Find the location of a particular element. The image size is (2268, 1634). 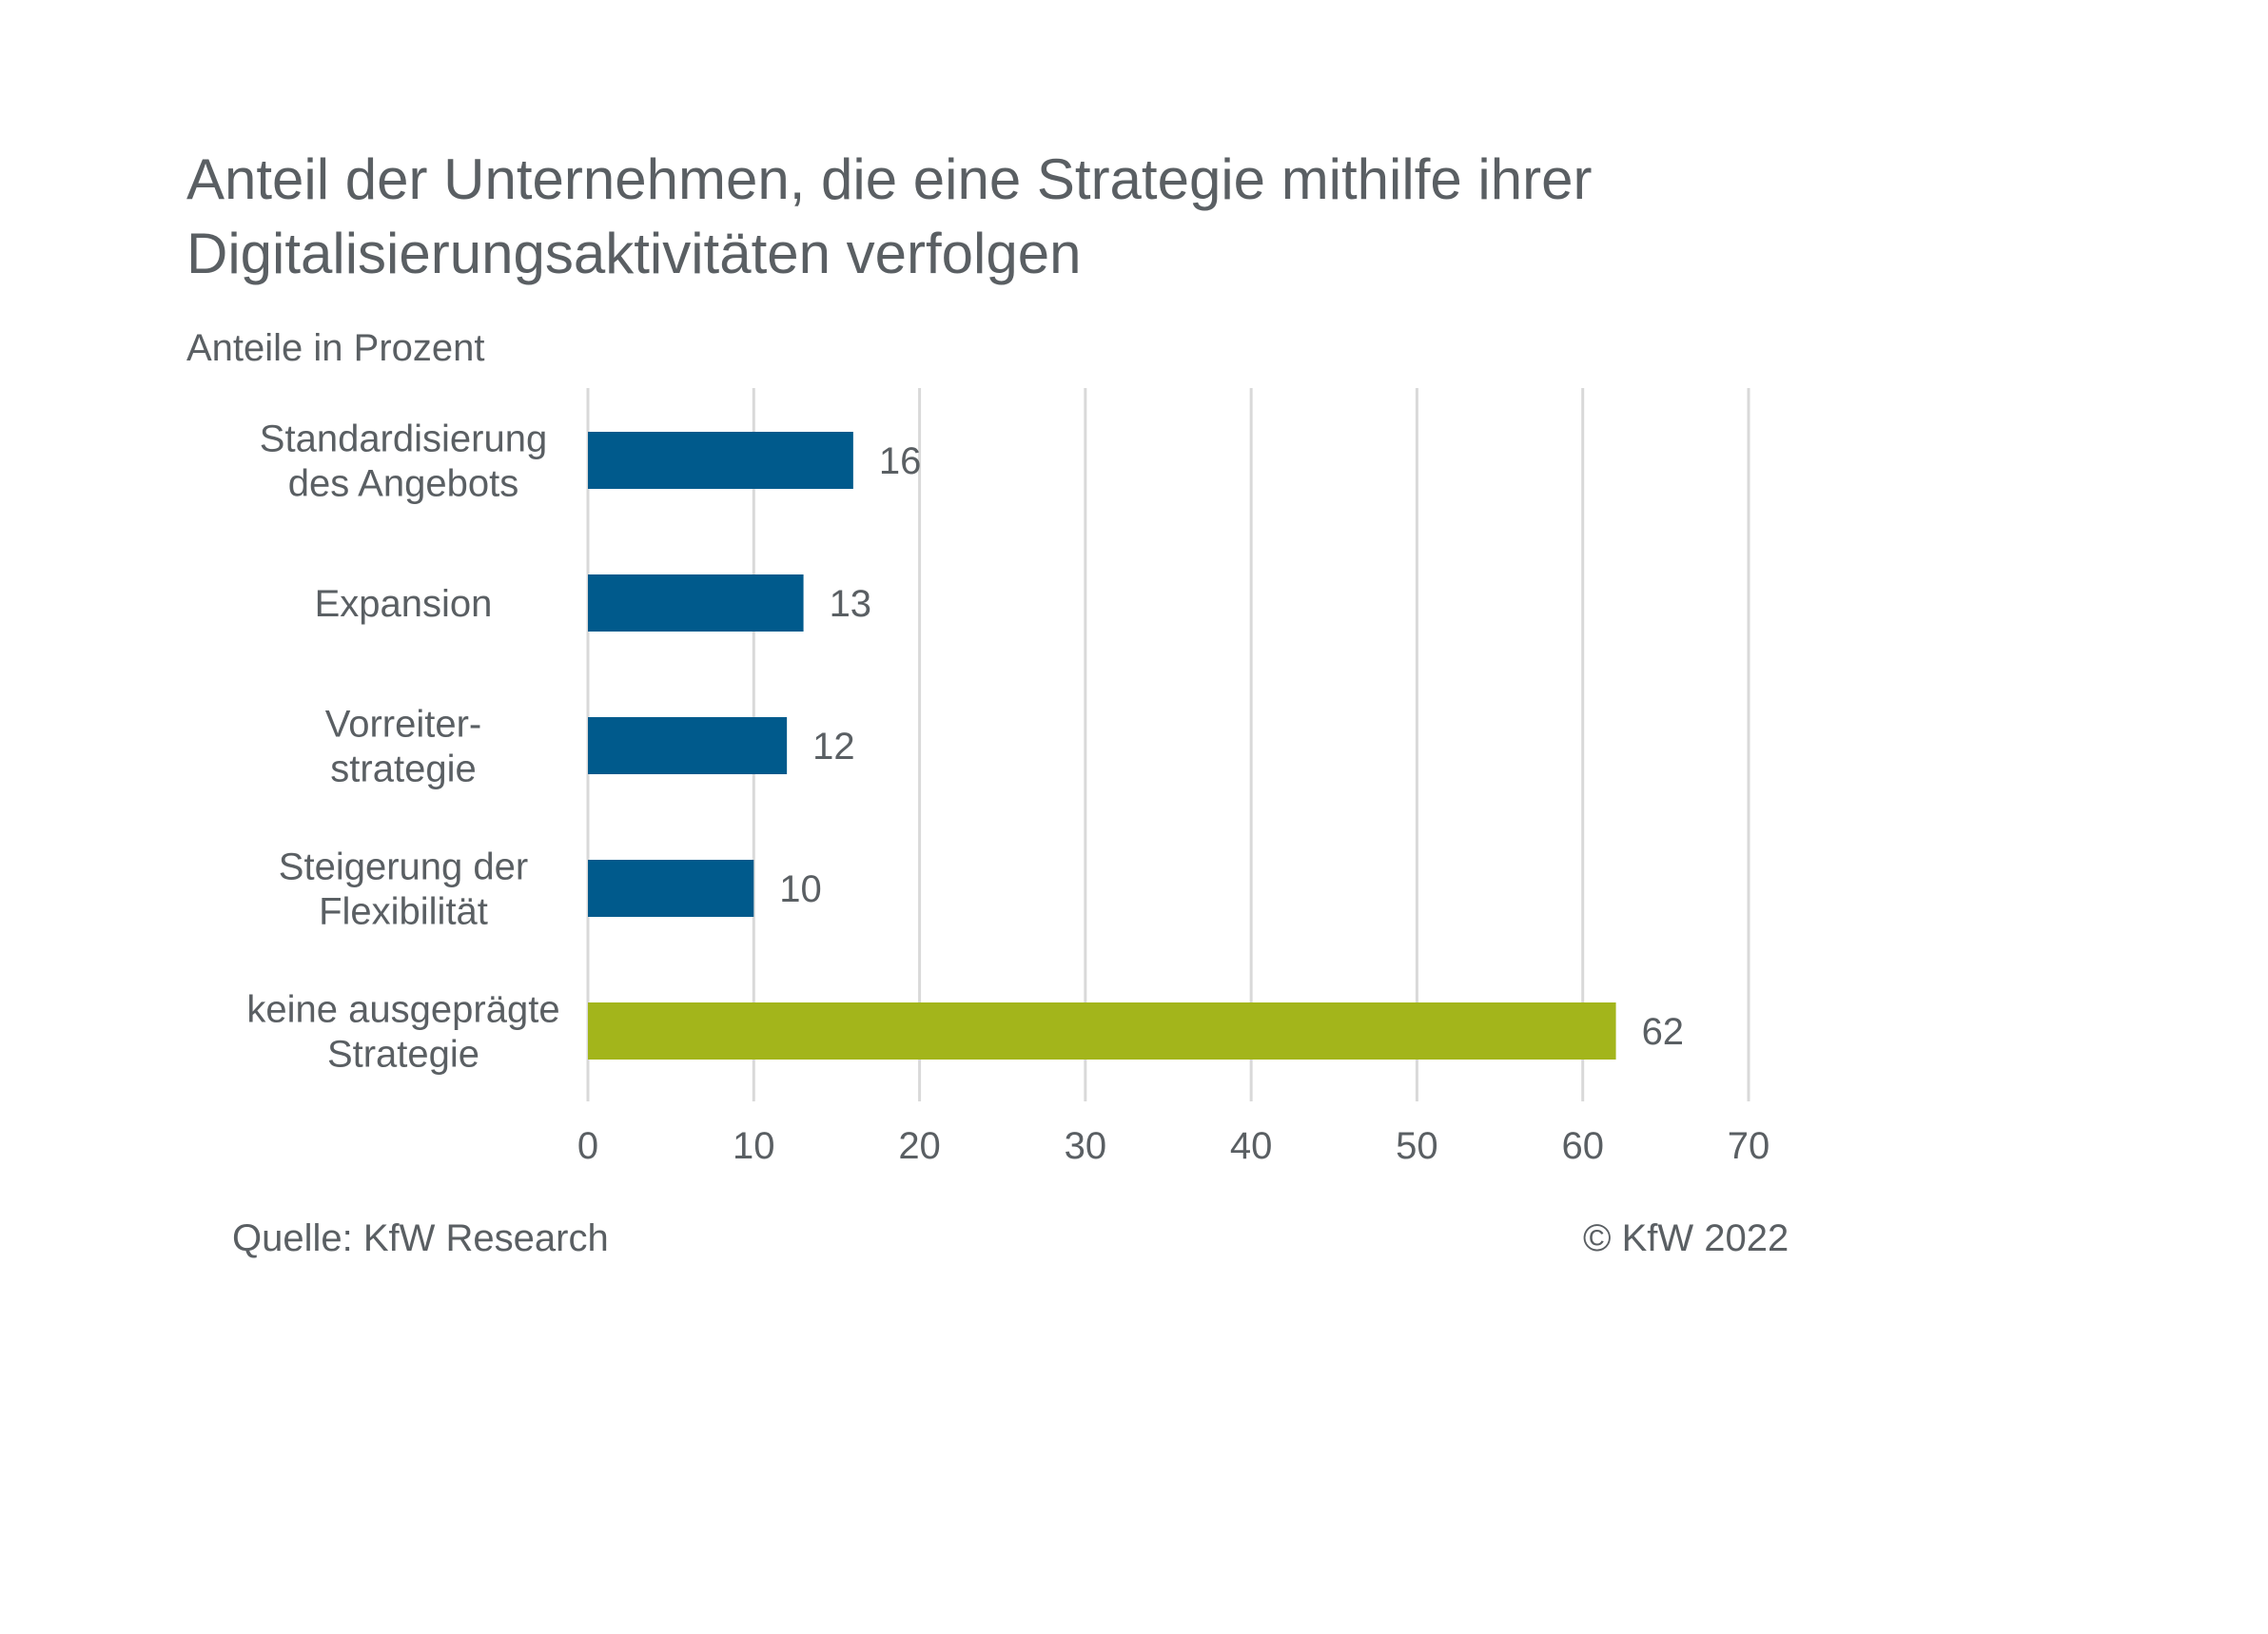

x-tick-label: 70 is located at coordinates (1749, 1146).